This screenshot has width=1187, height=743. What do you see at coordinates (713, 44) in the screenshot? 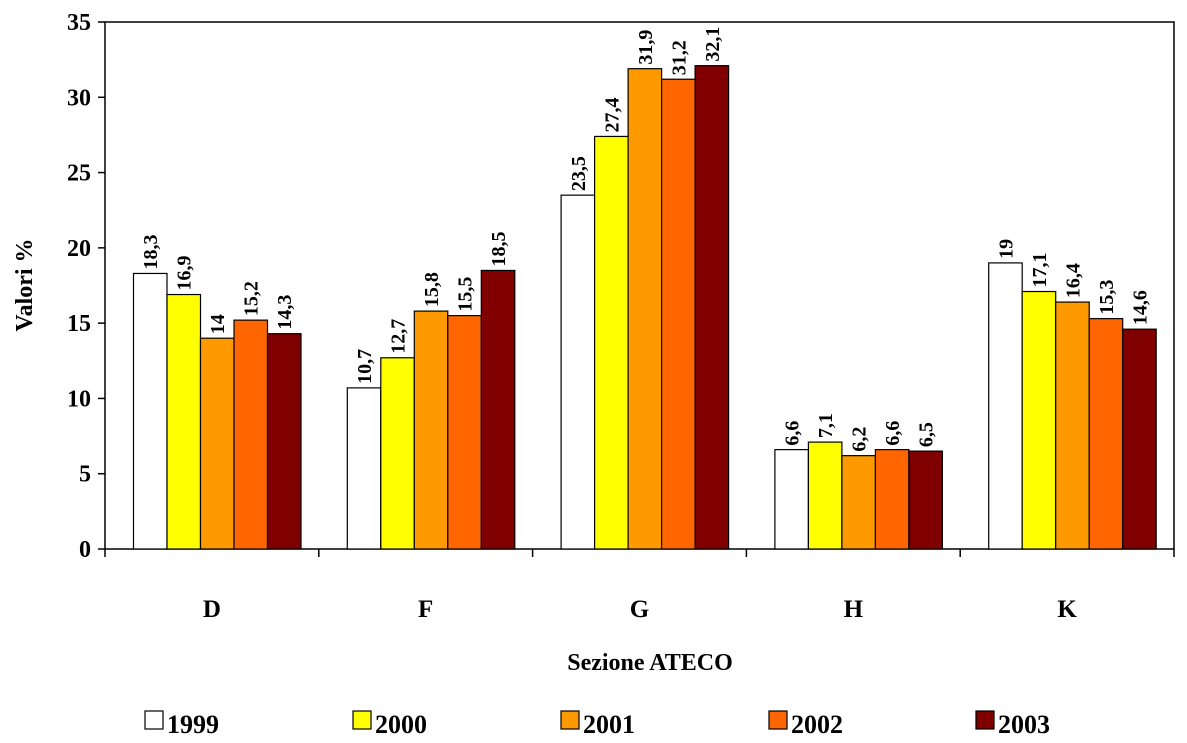
I see `data-label: 32,1` at bounding box center [713, 44].